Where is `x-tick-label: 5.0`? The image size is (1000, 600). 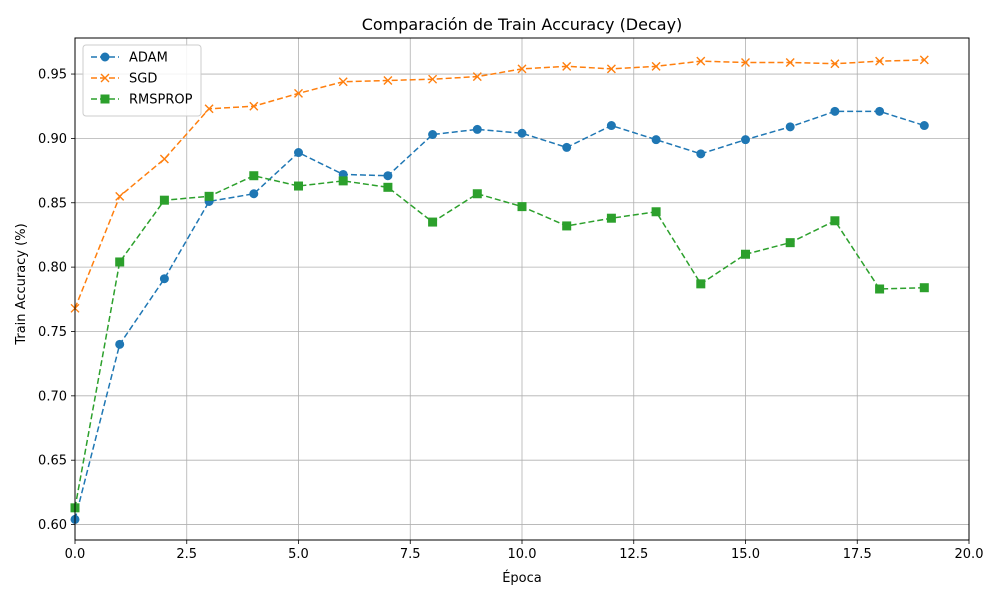 x-tick-label: 5.0 is located at coordinates (298, 554).